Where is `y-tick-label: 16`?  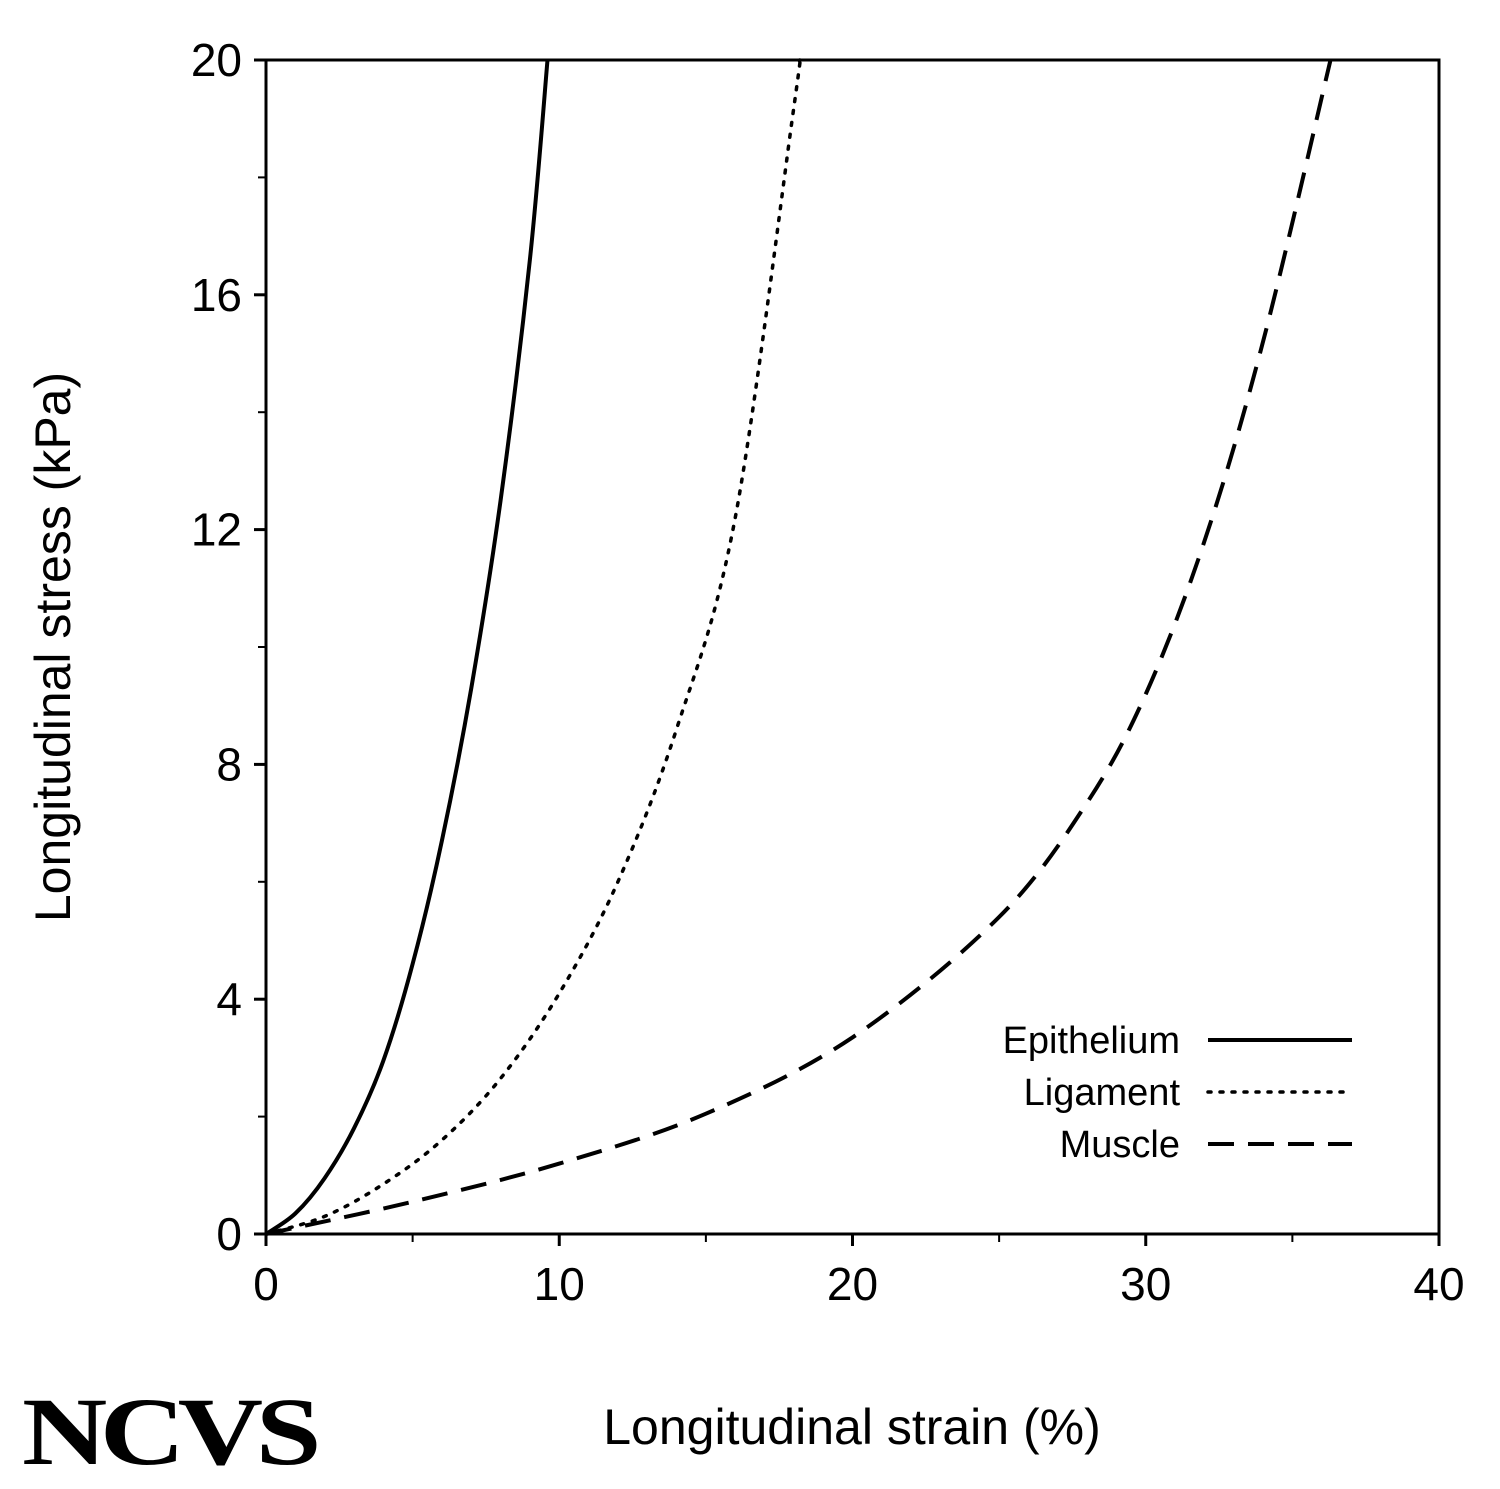 y-tick-label: 16 is located at coordinates (216, 295).